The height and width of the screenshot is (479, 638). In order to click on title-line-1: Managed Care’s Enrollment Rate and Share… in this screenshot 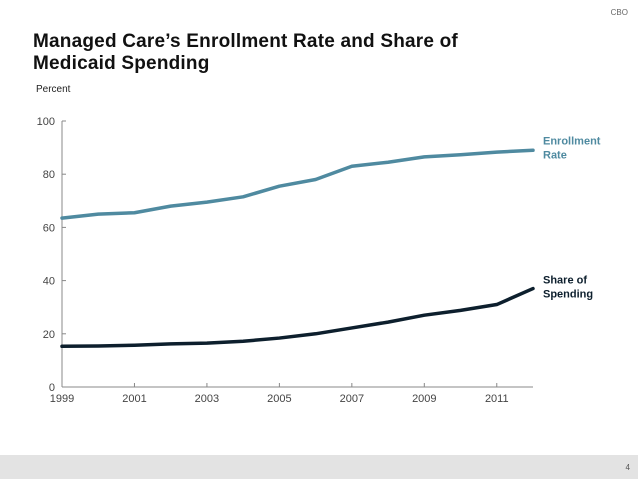, I will do `click(245, 41)`.